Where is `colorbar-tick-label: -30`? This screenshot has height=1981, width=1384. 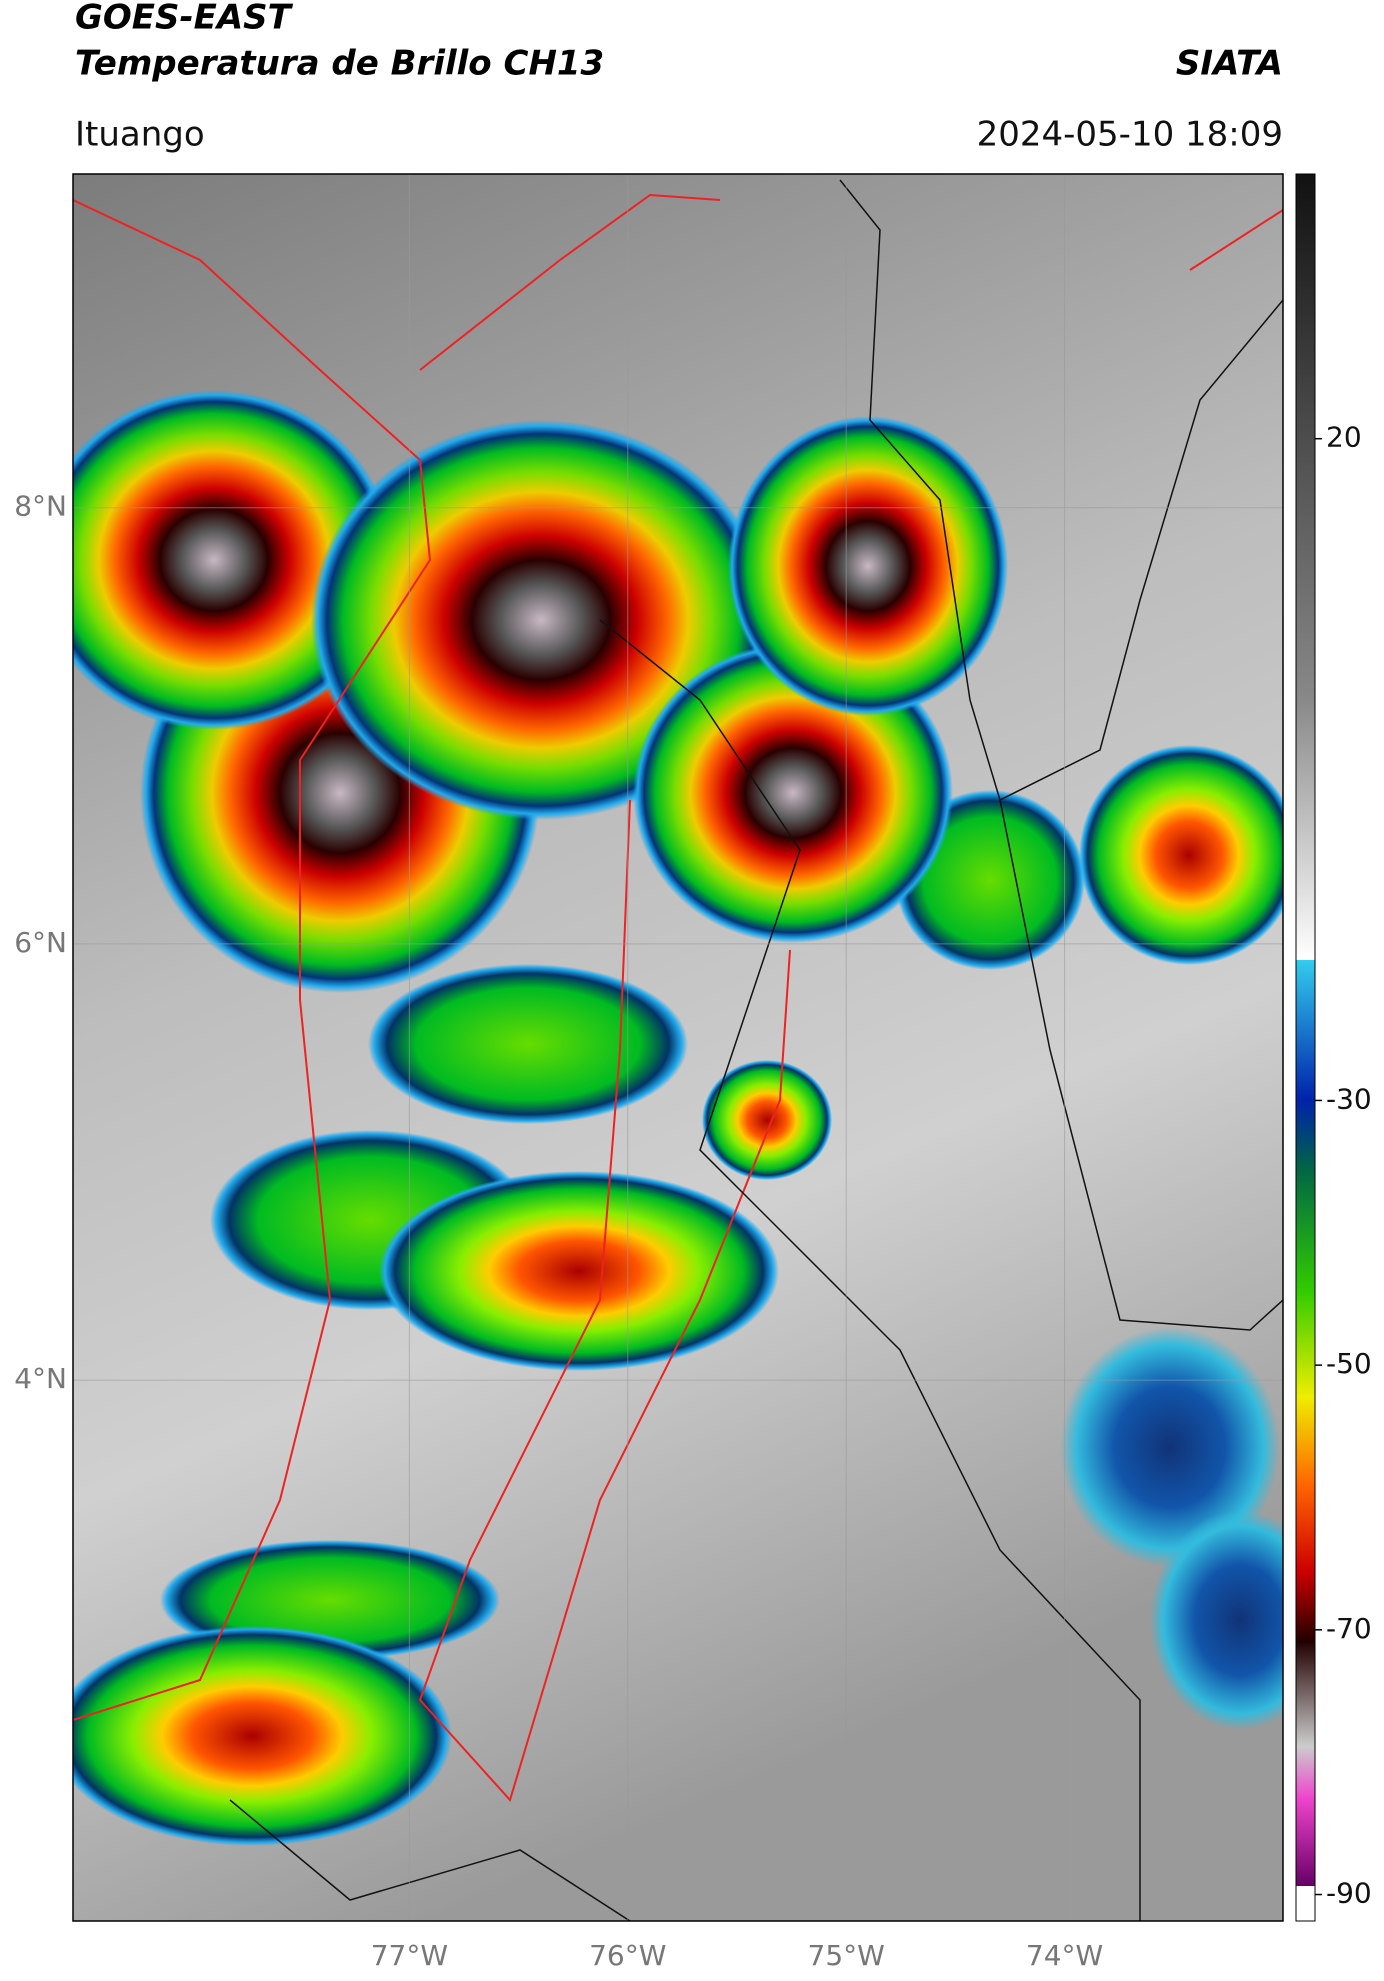
colorbar-tick-label: -30 is located at coordinates (1349, 1098).